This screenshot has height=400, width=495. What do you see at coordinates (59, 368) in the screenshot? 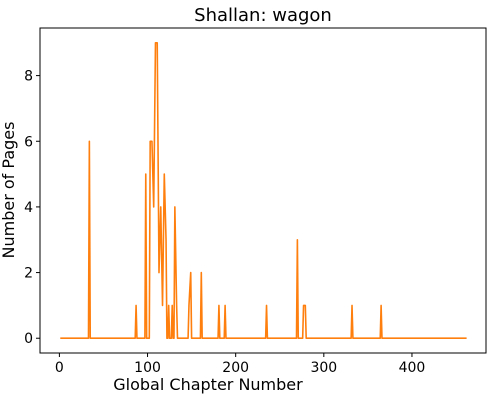
I see `x-tick-label: 0` at bounding box center [59, 368].